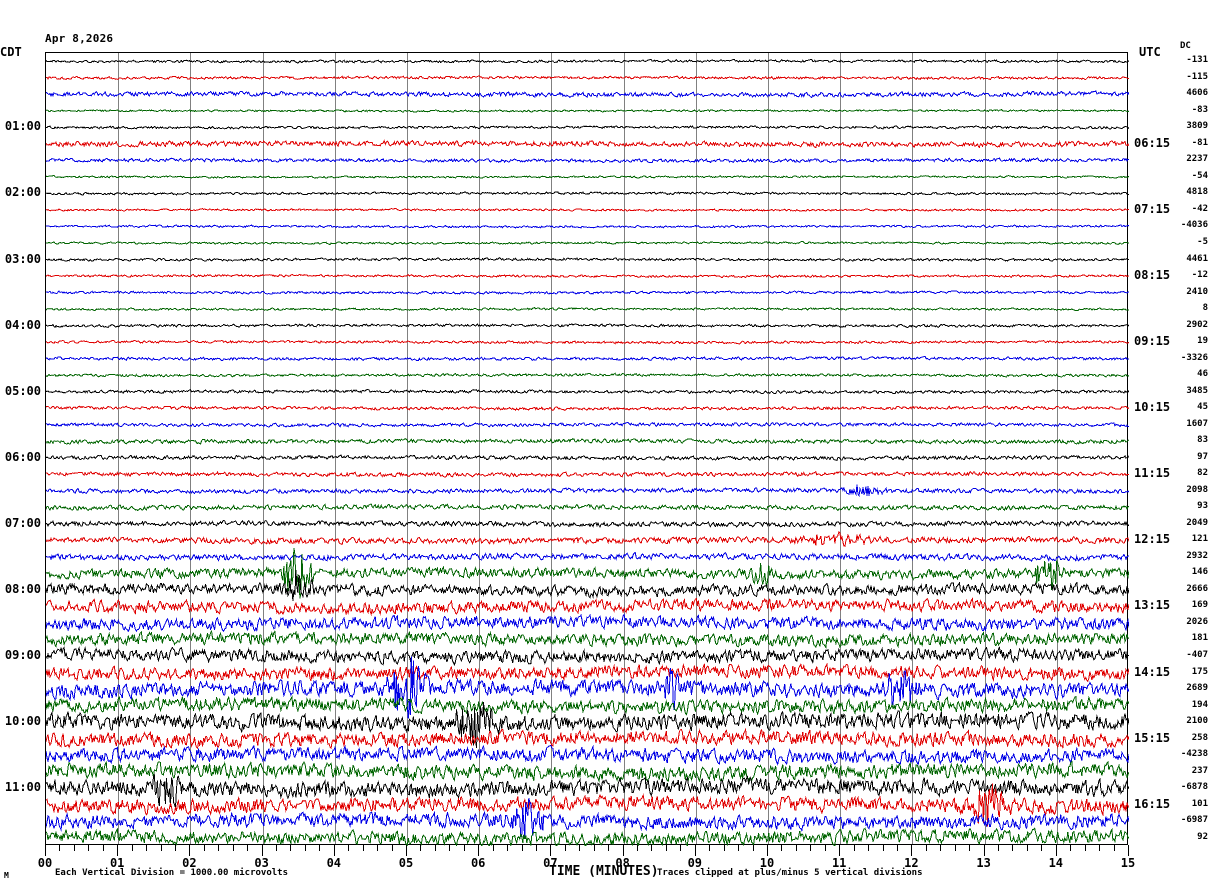  What do you see at coordinates (1197, 93) in the screenshot?
I see `dc-value: 4606` at bounding box center [1197, 93].